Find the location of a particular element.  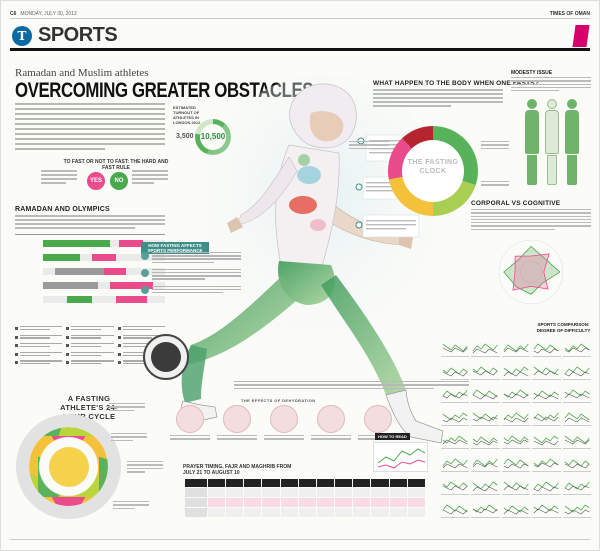

radar-series is located at coordinates (531, 272).